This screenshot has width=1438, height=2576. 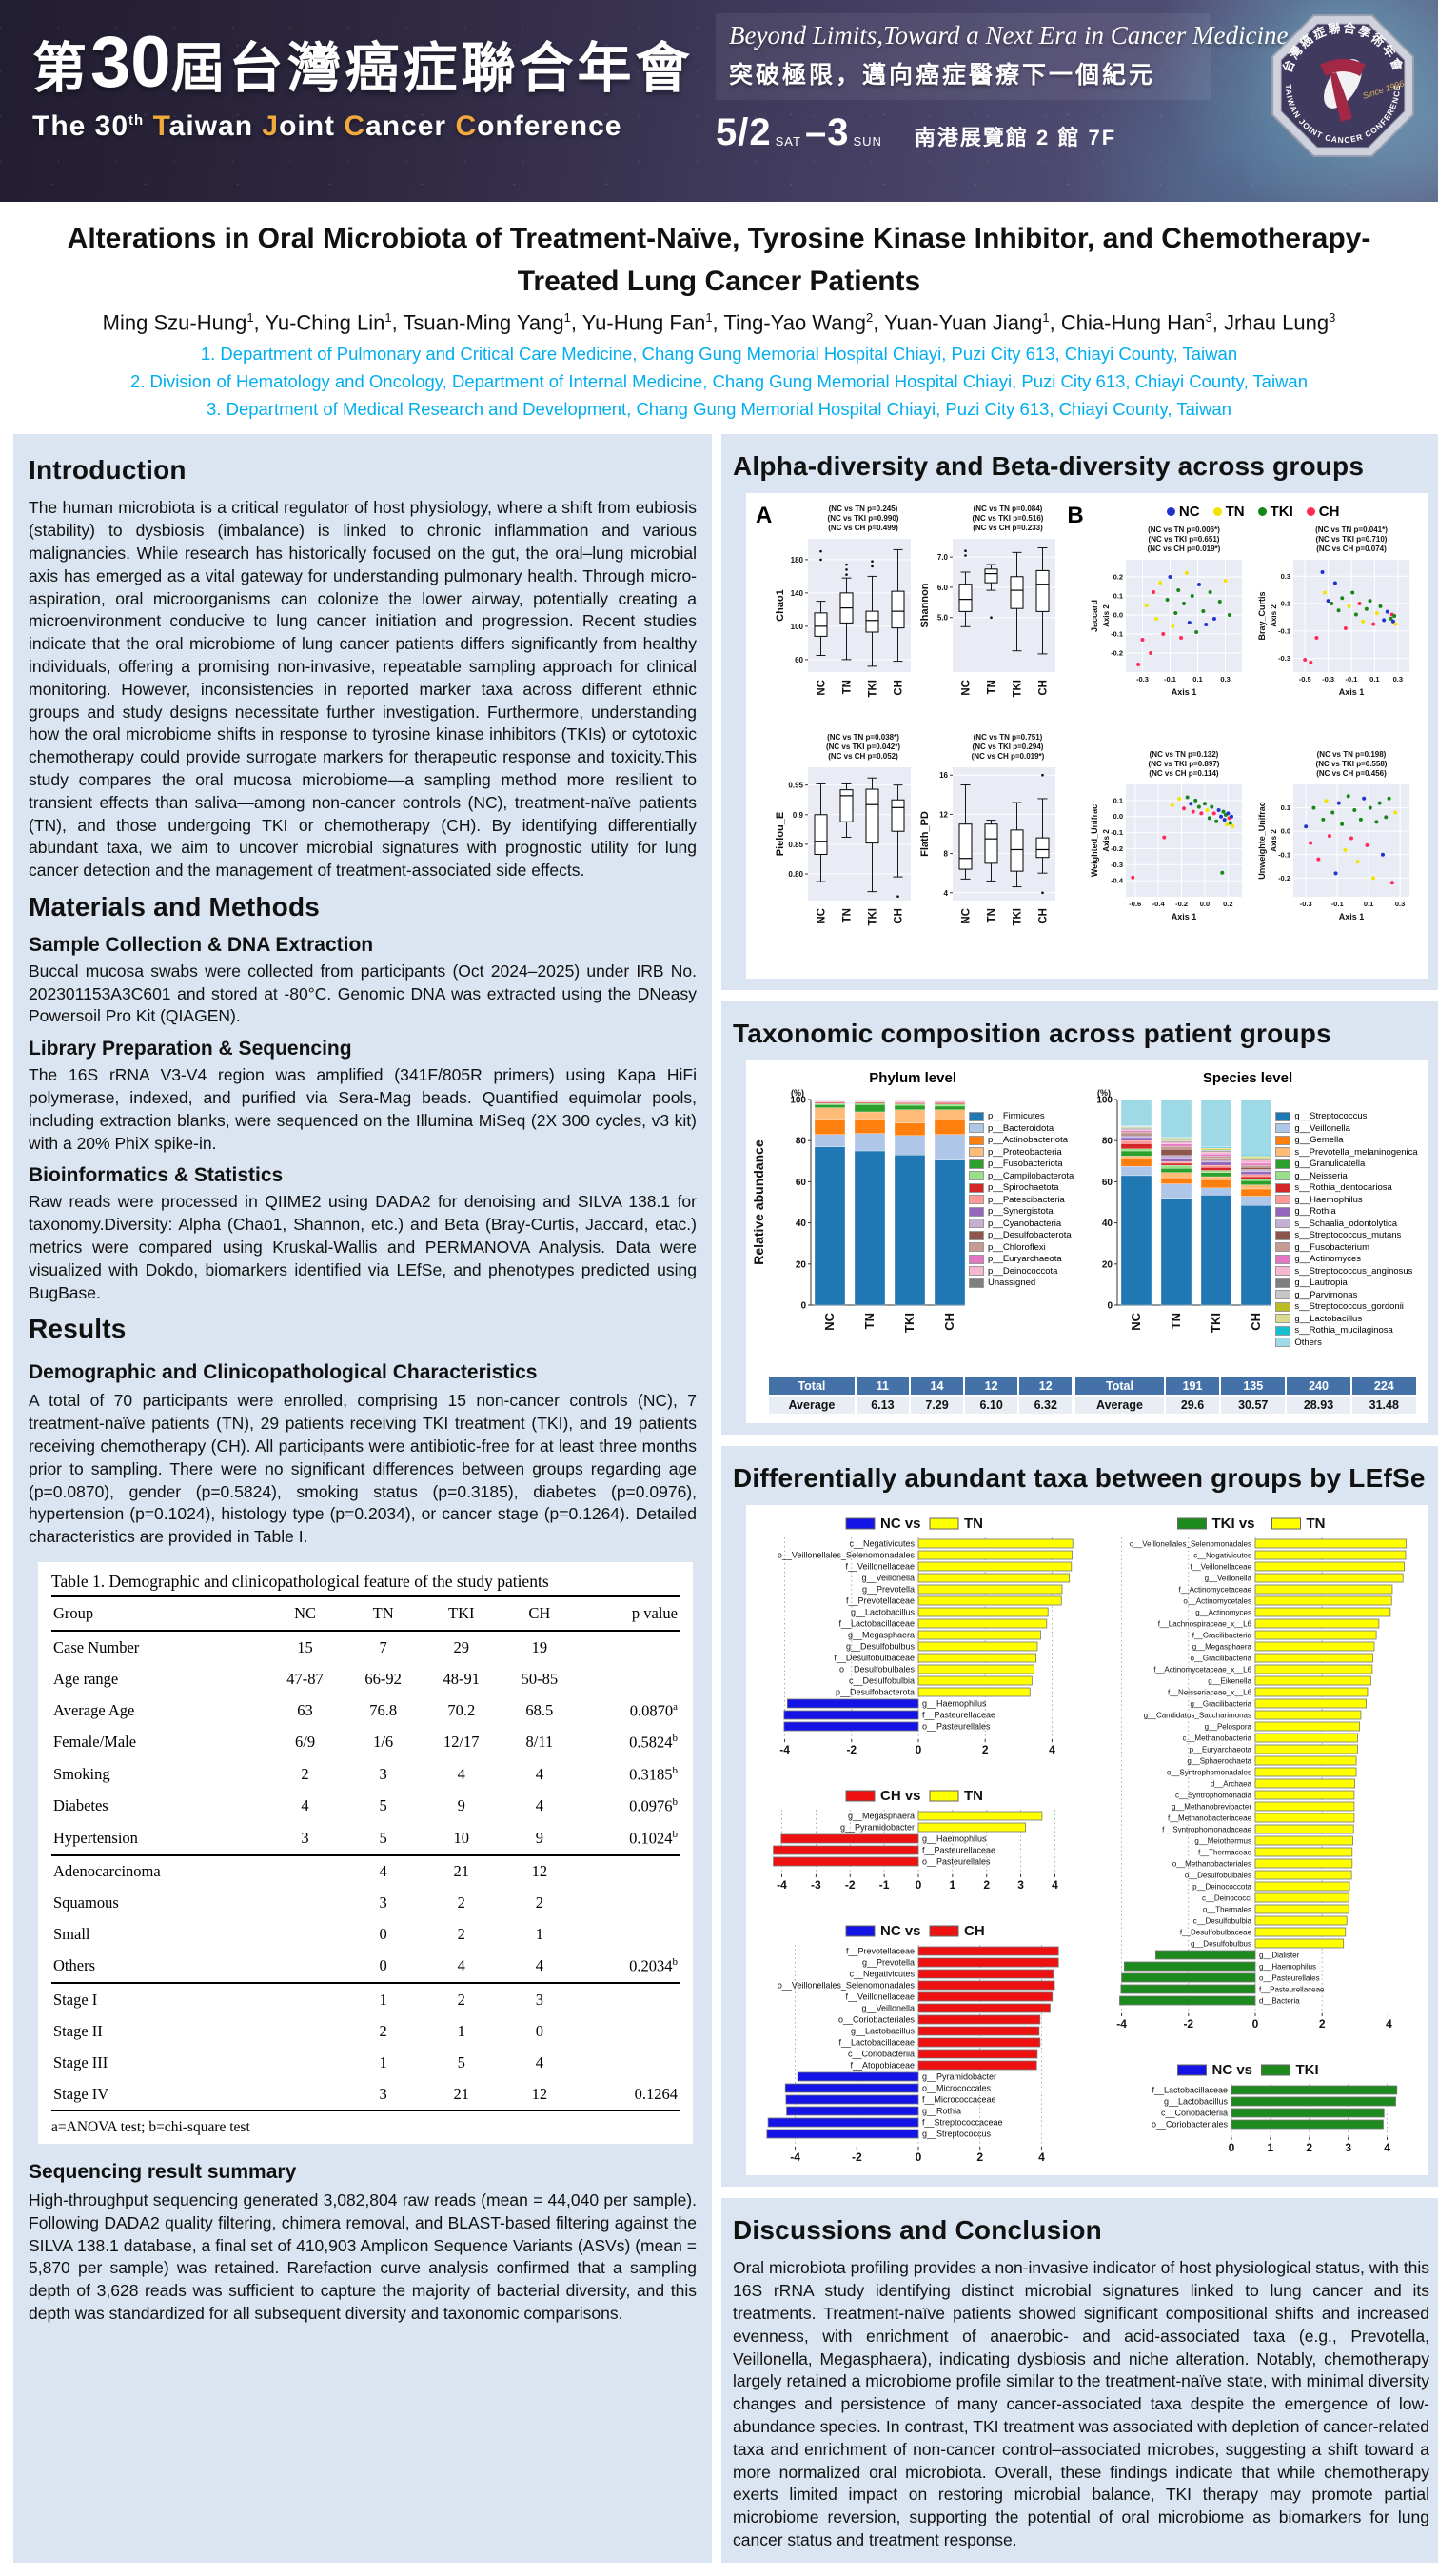 What do you see at coordinates (962, 2123) in the screenshot?
I see `svg-text: f__Streptococcaceae` at bounding box center [962, 2123].